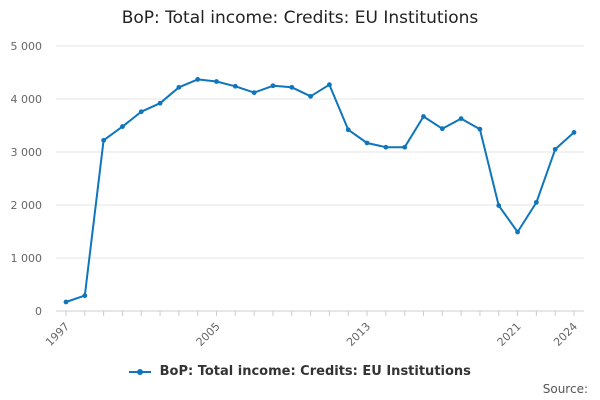  Describe the element at coordinates (38, 311) in the screenshot. I see `y-tick-label: 0` at that location.